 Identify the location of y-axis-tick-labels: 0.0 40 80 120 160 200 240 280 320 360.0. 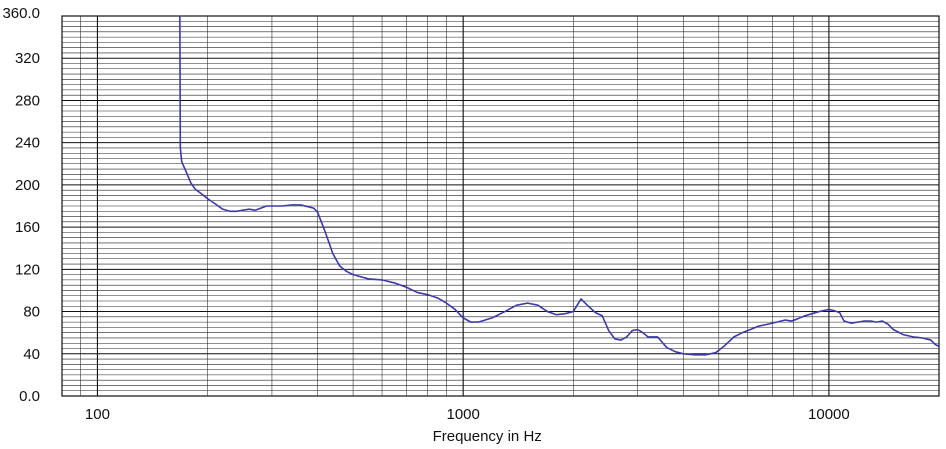
(21, 205).